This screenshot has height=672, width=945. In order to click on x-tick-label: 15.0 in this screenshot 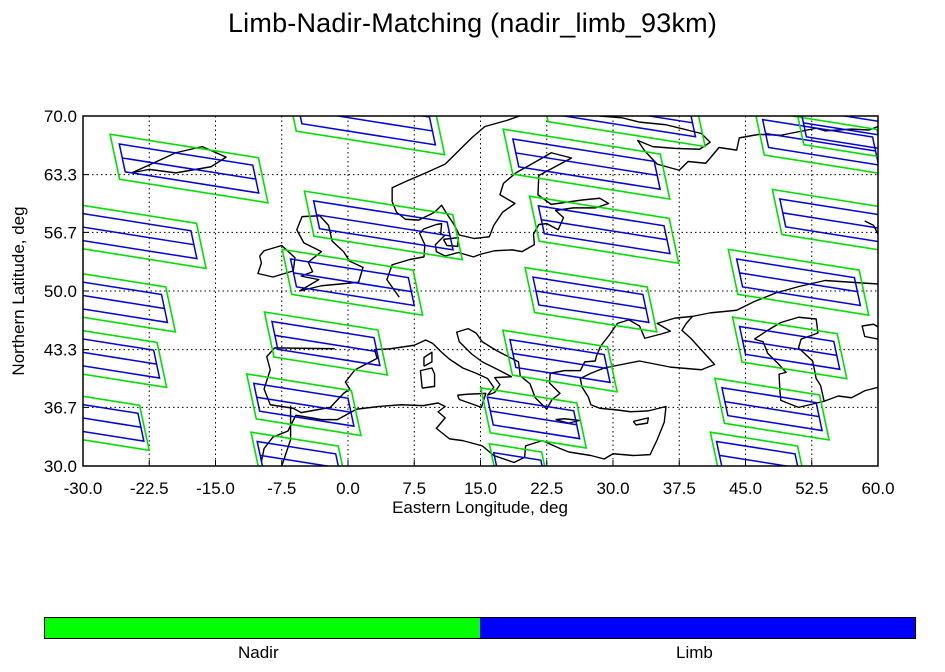, I will do `click(480, 488)`.